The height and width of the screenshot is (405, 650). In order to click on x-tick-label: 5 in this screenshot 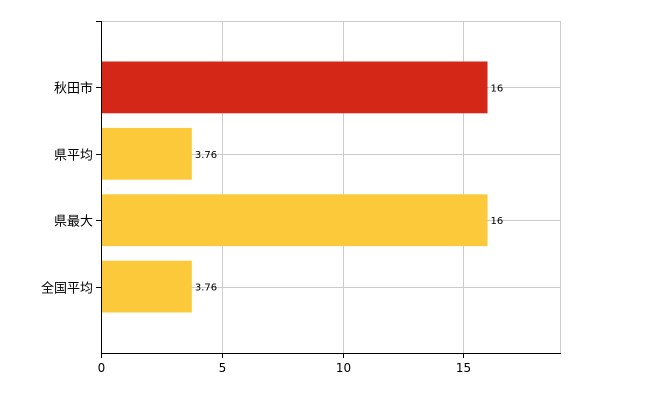, I will do `click(223, 368)`.